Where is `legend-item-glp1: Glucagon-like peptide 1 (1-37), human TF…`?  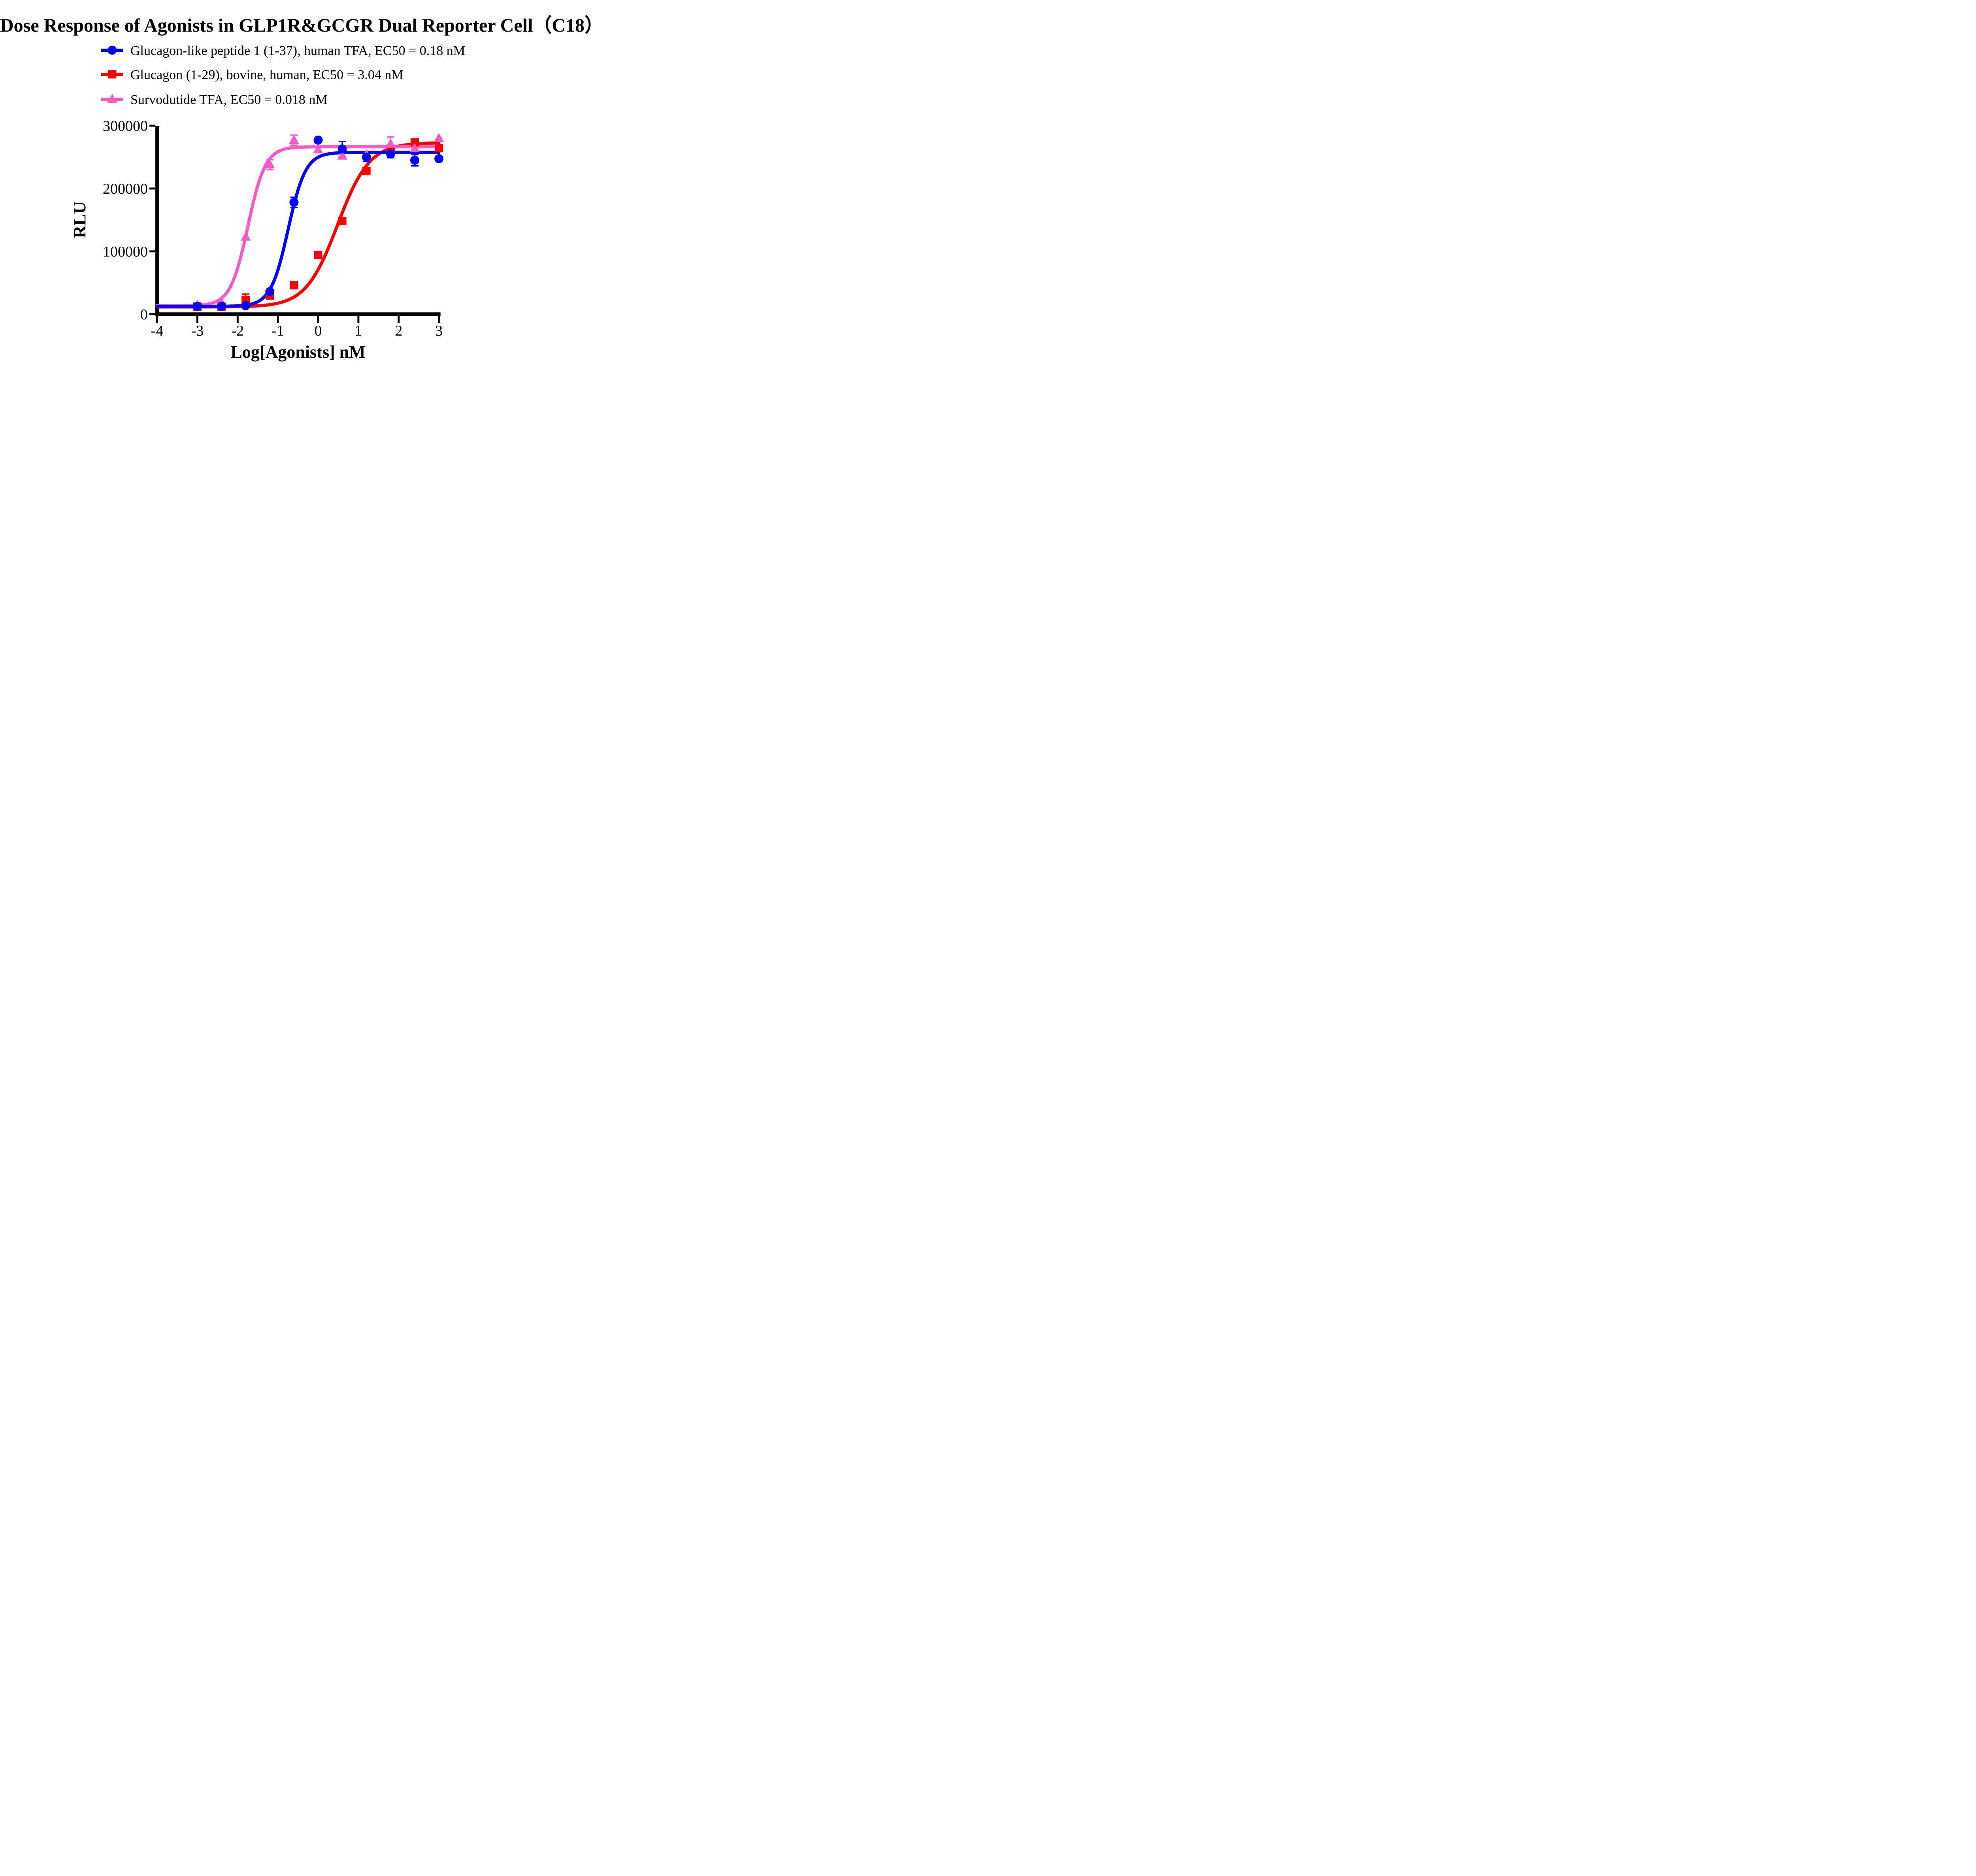 legend-item-glp1: Glucagon-like peptide 1 (1-37), human TF… is located at coordinates (282, 51).